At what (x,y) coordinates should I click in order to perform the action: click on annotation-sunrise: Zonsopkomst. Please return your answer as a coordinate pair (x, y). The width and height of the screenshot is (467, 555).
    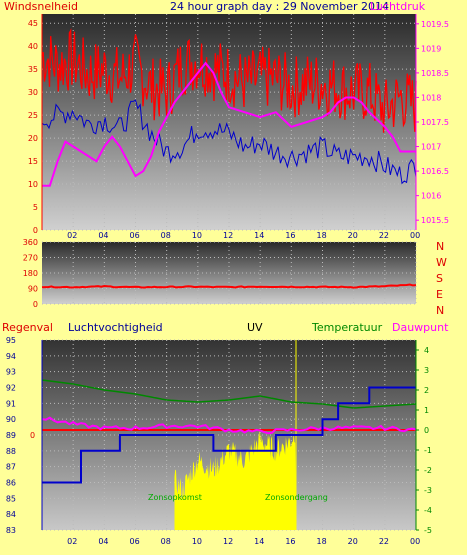
    Looking at the image, I should click on (175, 497).